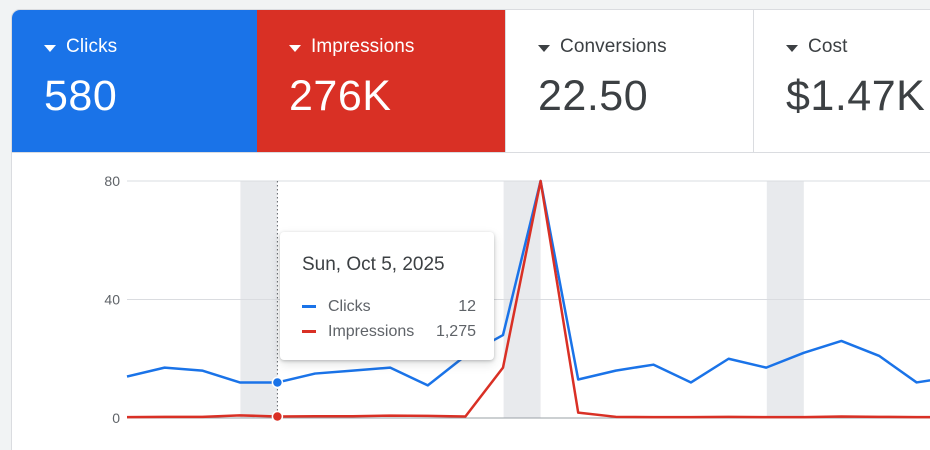 Image resolution: width=930 pixels, height=450 pixels. Describe the element at coordinates (593, 96) in the screenshot. I see `metric-value-conversions: 22.50` at that location.